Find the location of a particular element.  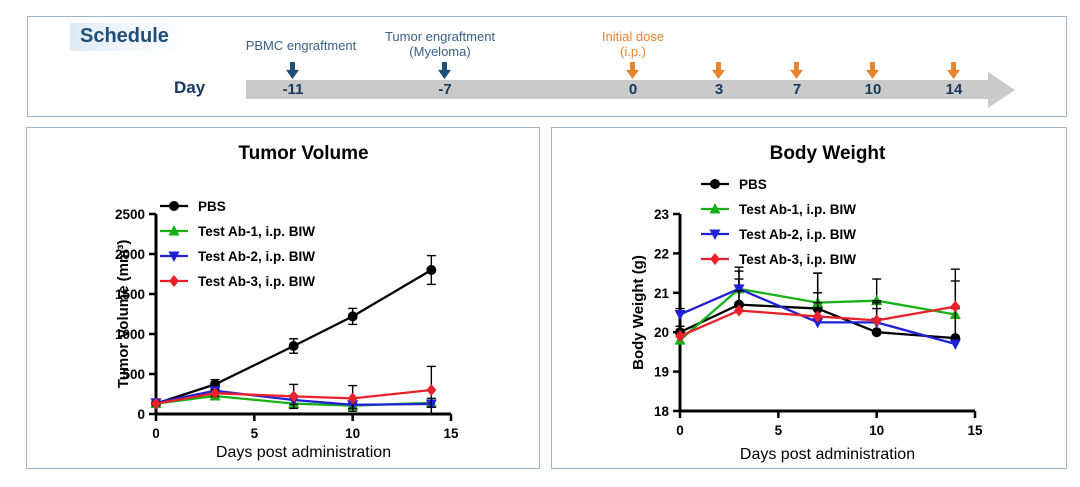

chart-title: Tumor Volume is located at coordinates (303, 153).